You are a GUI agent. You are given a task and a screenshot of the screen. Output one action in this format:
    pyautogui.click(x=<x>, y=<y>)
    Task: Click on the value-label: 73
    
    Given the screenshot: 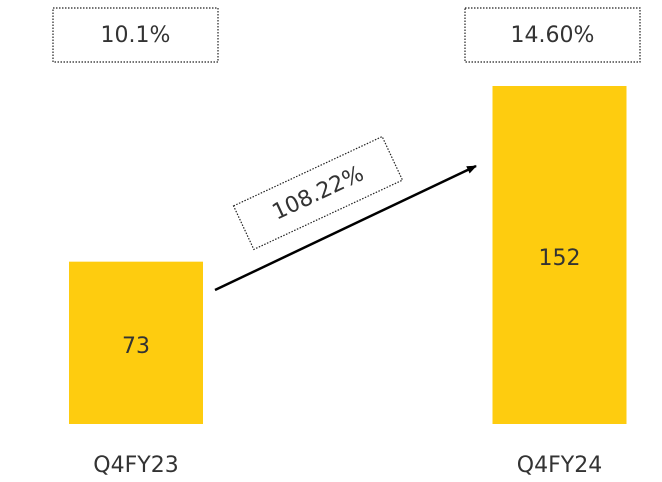 What is the action you would take?
    pyautogui.click(x=136, y=346)
    